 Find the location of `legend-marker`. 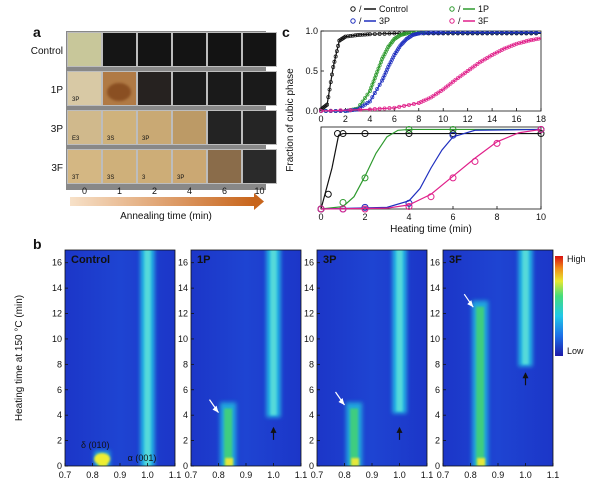

legend-marker is located at coordinates (353, 21).